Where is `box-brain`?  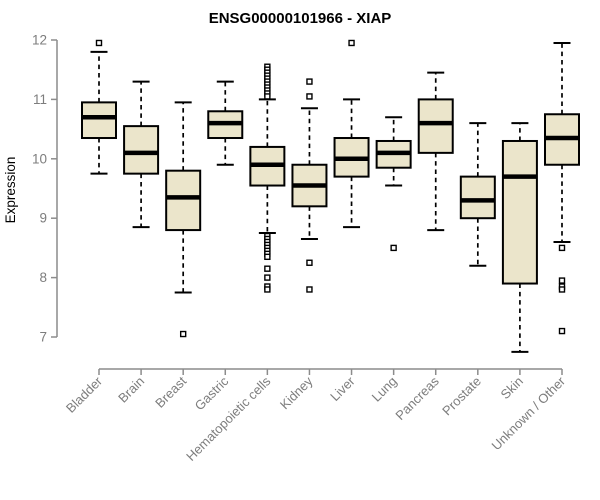 box-brain is located at coordinates (141, 154).